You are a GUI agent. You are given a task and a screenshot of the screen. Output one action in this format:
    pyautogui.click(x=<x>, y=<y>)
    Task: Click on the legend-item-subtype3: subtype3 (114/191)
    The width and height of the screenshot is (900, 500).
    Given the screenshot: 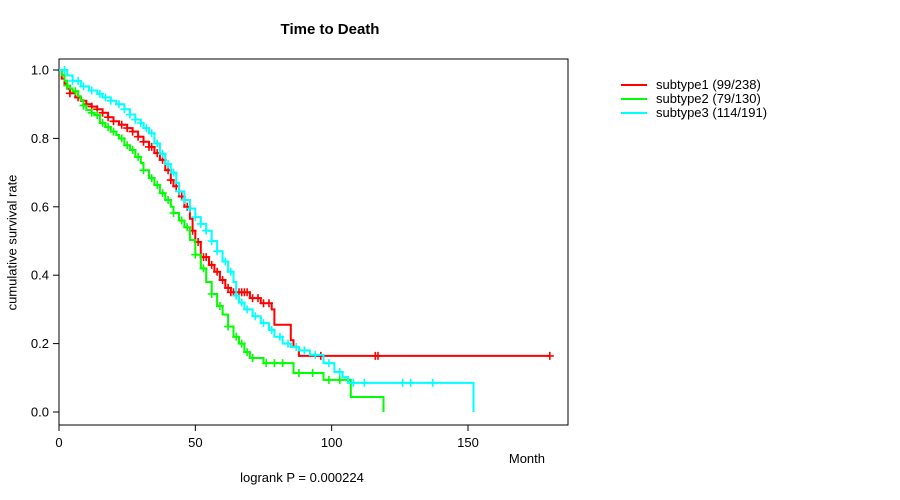 What is the action you would take?
    pyautogui.click(x=694, y=113)
    